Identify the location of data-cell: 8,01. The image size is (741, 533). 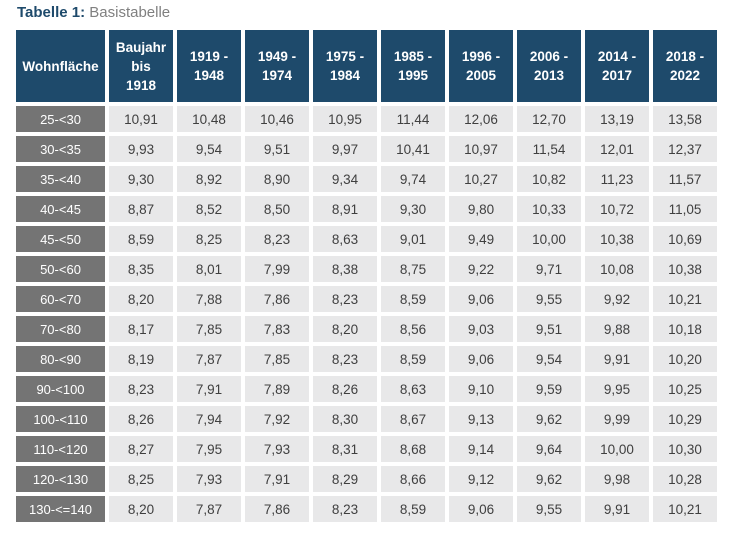
(209, 269).